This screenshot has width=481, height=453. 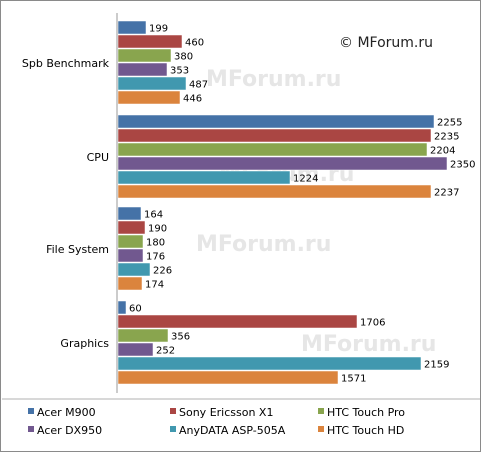 What do you see at coordinates (192, 99) in the screenshot?
I see `data-label: 446` at bounding box center [192, 99].